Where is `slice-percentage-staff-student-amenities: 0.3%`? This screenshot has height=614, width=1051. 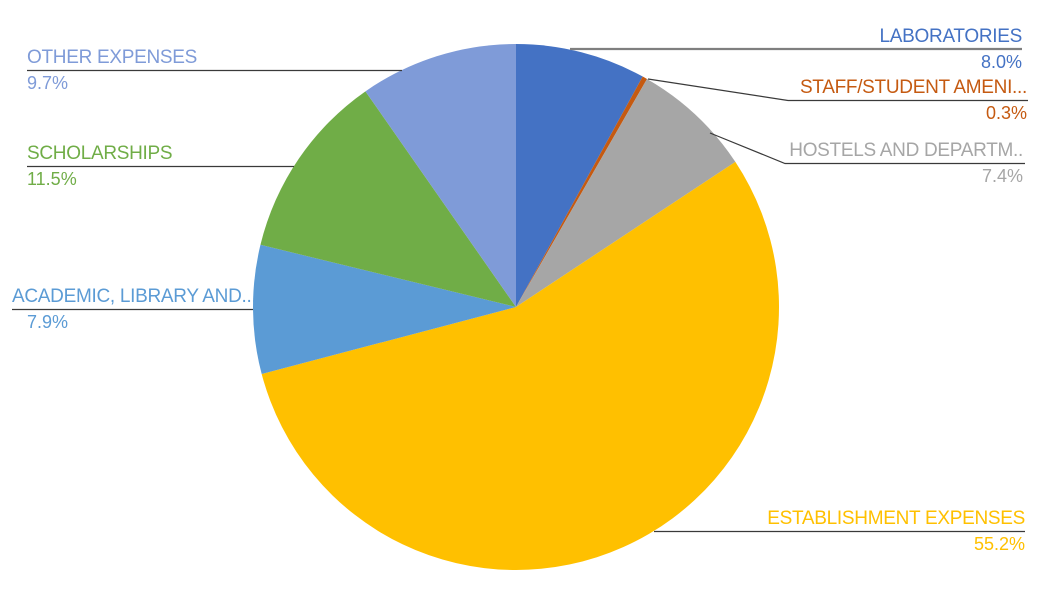 slice-percentage-staff-student-amenities: 0.3% is located at coordinates (1006, 113).